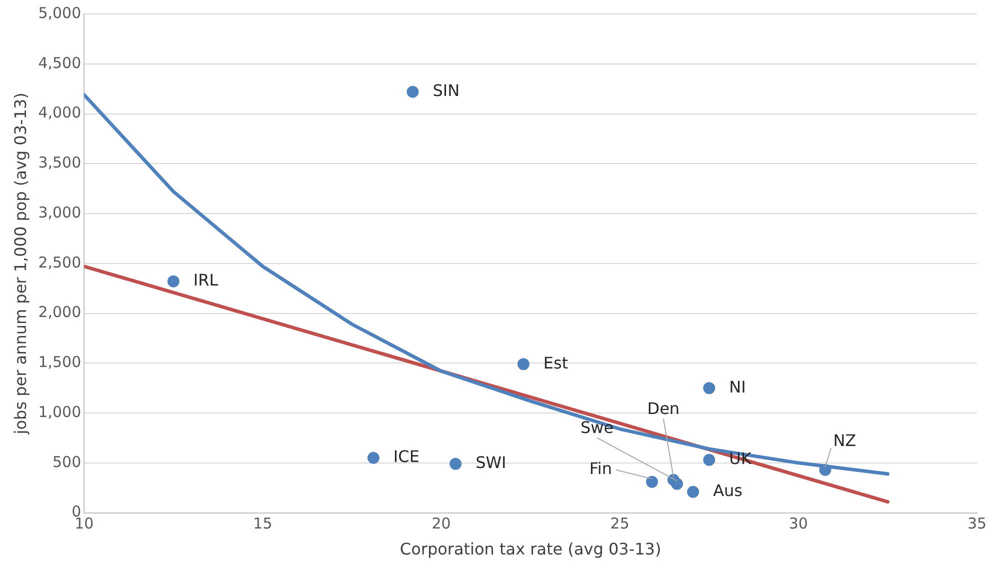  Describe the element at coordinates (491, 462) in the screenshot. I see `annotation: SWI` at that location.